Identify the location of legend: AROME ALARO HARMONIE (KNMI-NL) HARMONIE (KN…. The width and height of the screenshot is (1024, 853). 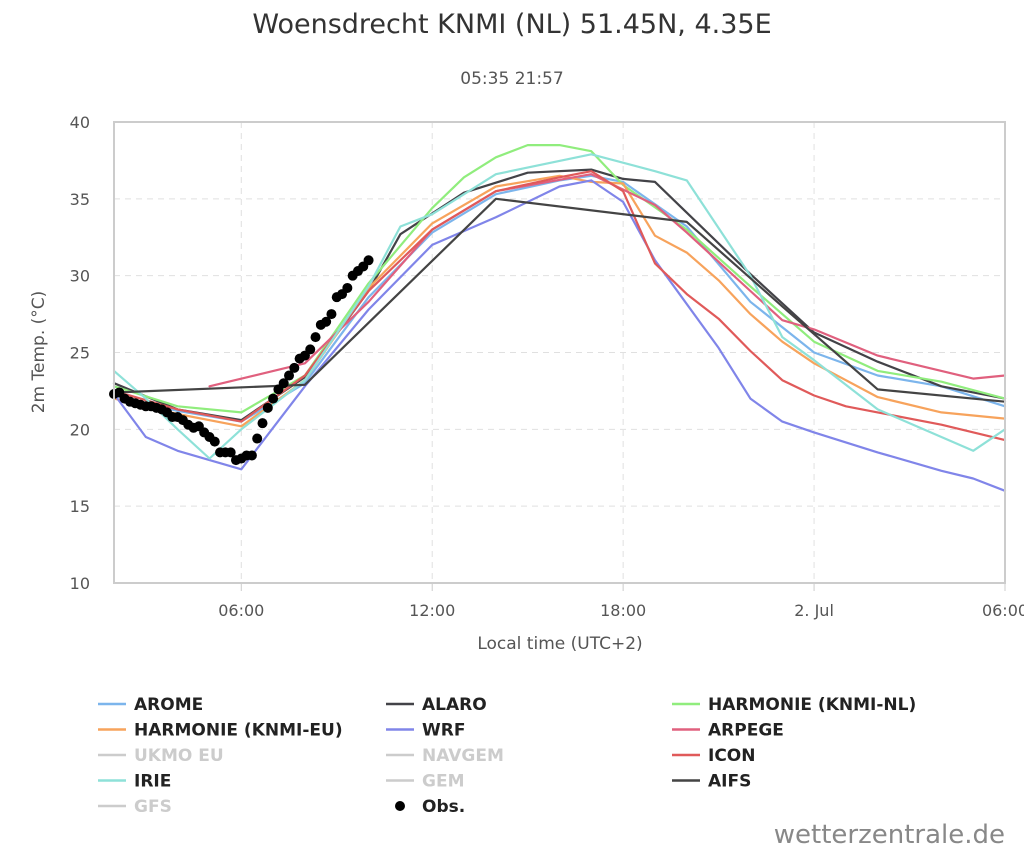
(507, 756).